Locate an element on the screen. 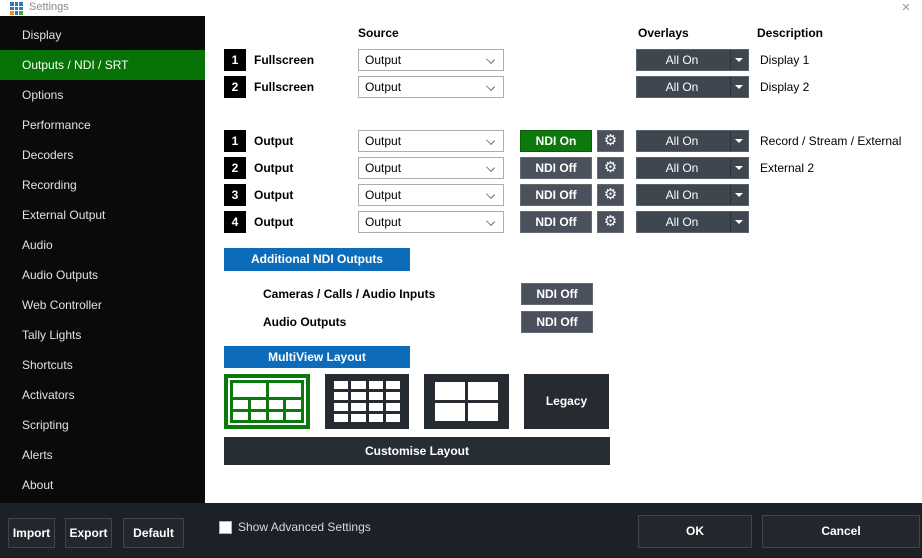 The width and height of the screenshot is (922, 558). output-3-label: Output is located at coordinates (274, 195).